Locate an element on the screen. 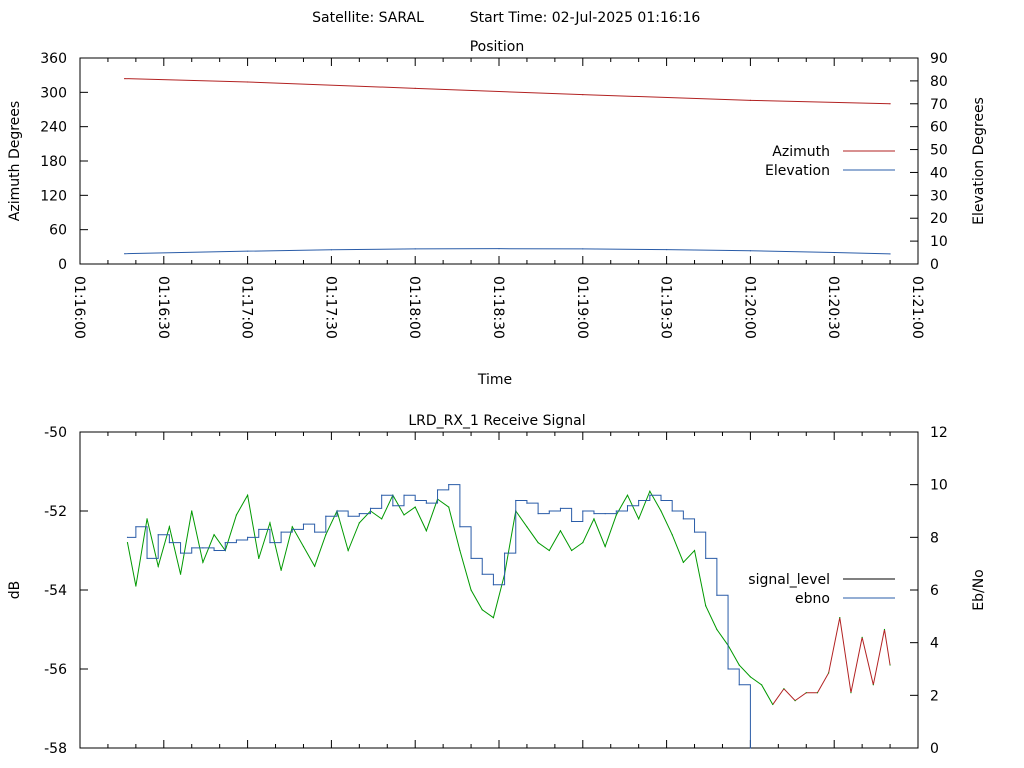 This screenshot has height=768, width=1024. y2-tick-label: 4 is located at coordinates (934, 644).